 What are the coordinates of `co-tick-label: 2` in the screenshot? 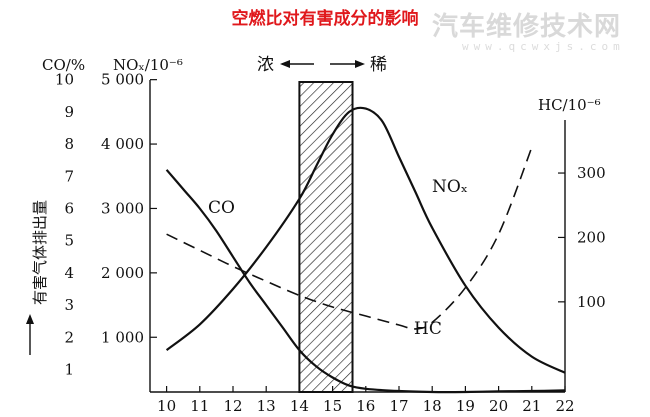 It's located at (69, 337).